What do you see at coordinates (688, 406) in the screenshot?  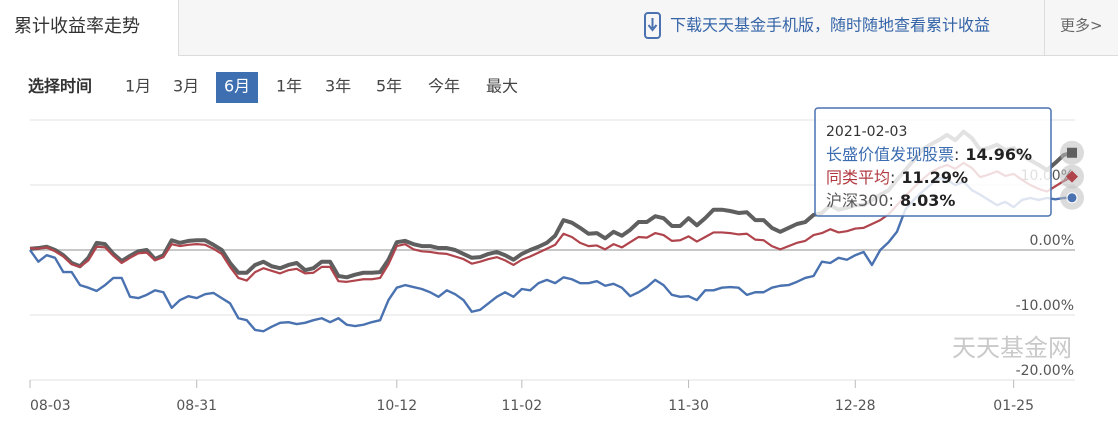 I see `x-tick-label: 11-30` at bounding box center [688, 406].